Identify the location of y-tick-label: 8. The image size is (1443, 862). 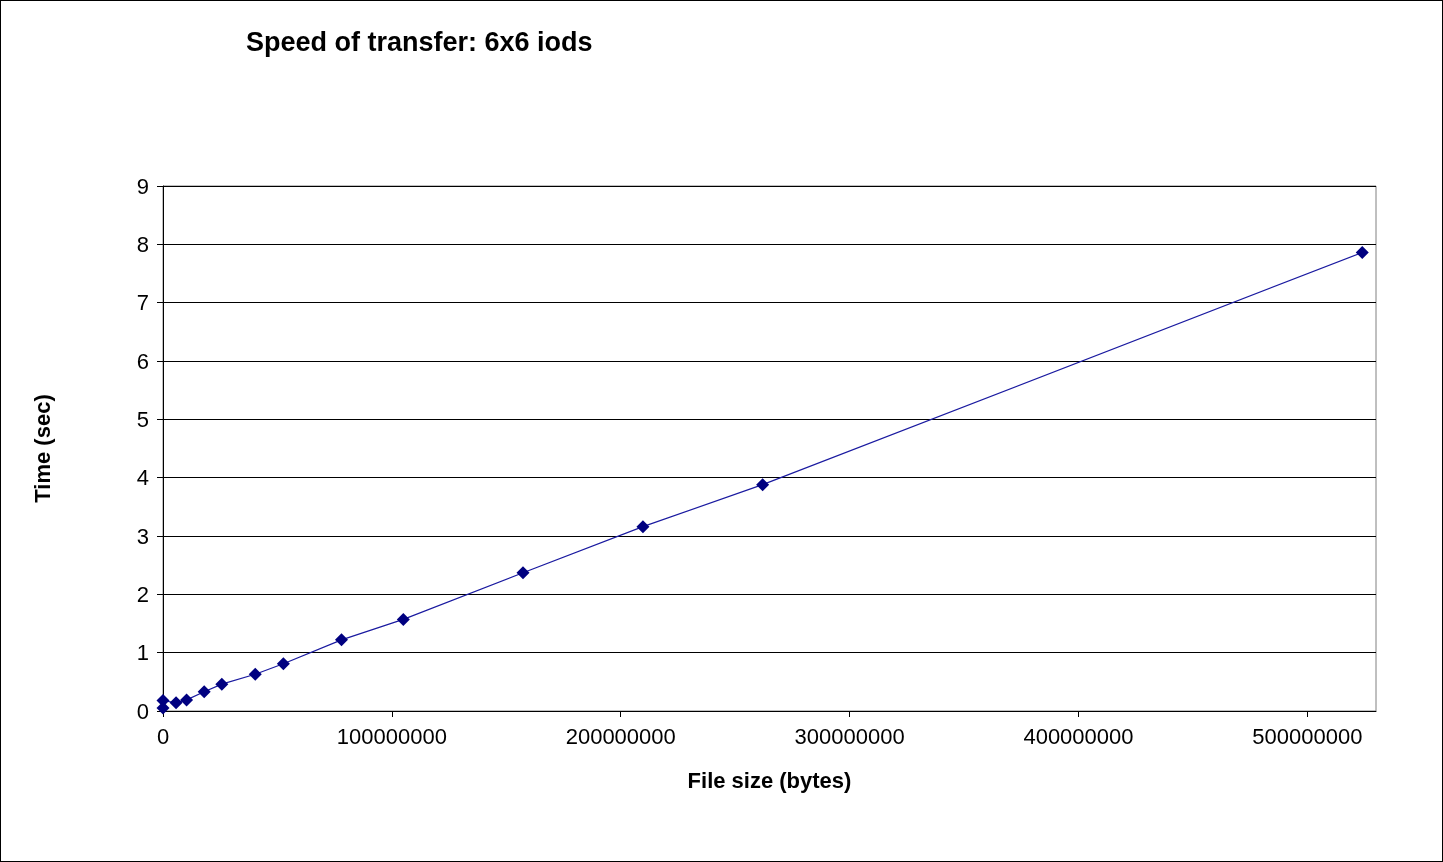
(142, 244).